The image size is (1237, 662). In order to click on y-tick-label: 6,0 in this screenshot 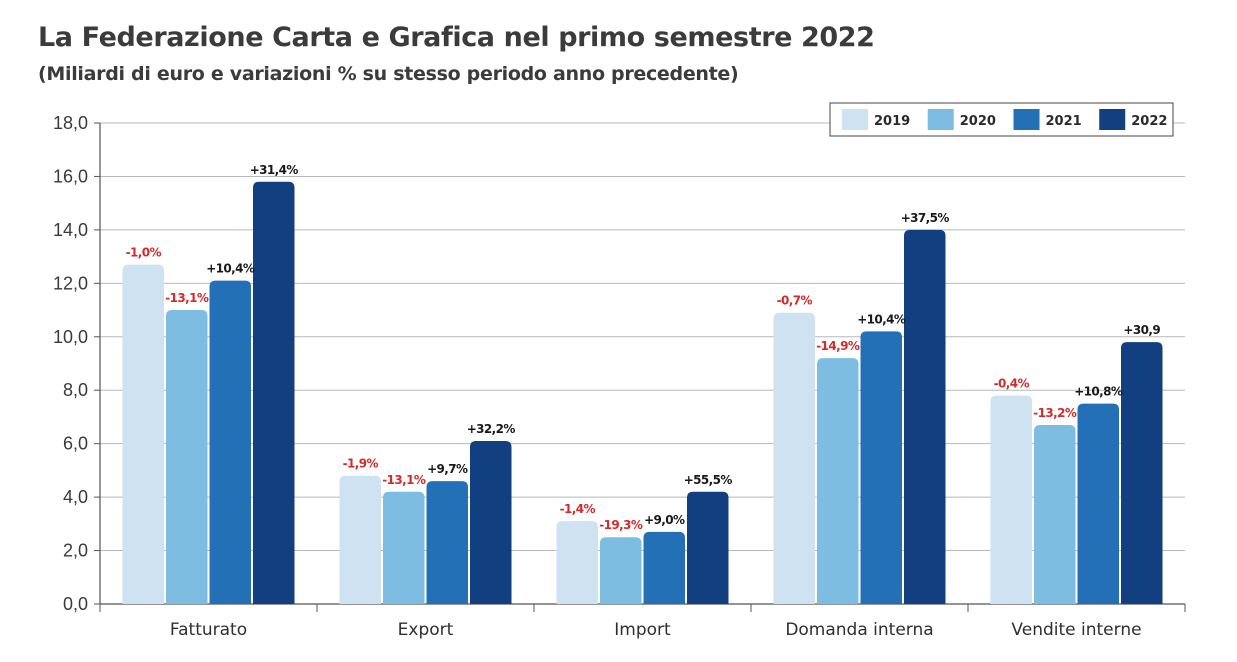, I will do `click(75, 444)`.